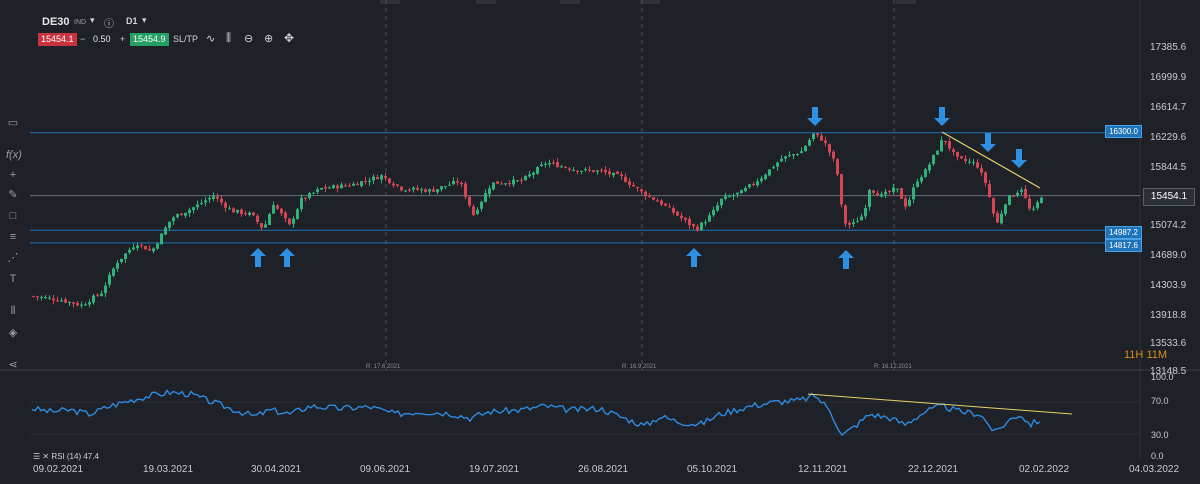 This screenshot has height=484, width=1200. I want to click on layers-icon: ◈, so click(13, 333).